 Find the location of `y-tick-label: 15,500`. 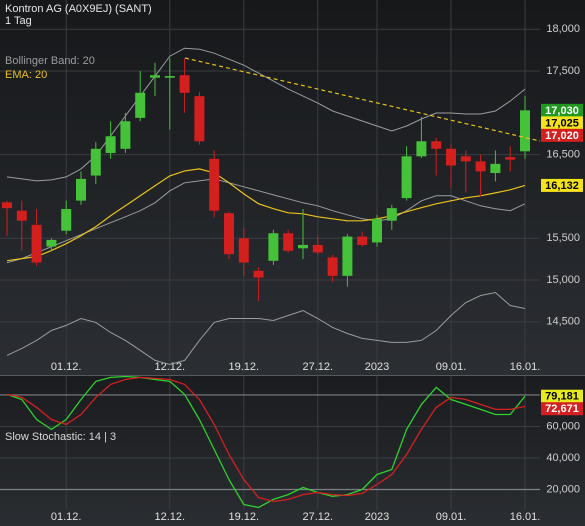

y-tick-label: 15,500 is located at coordinates (563, 238).